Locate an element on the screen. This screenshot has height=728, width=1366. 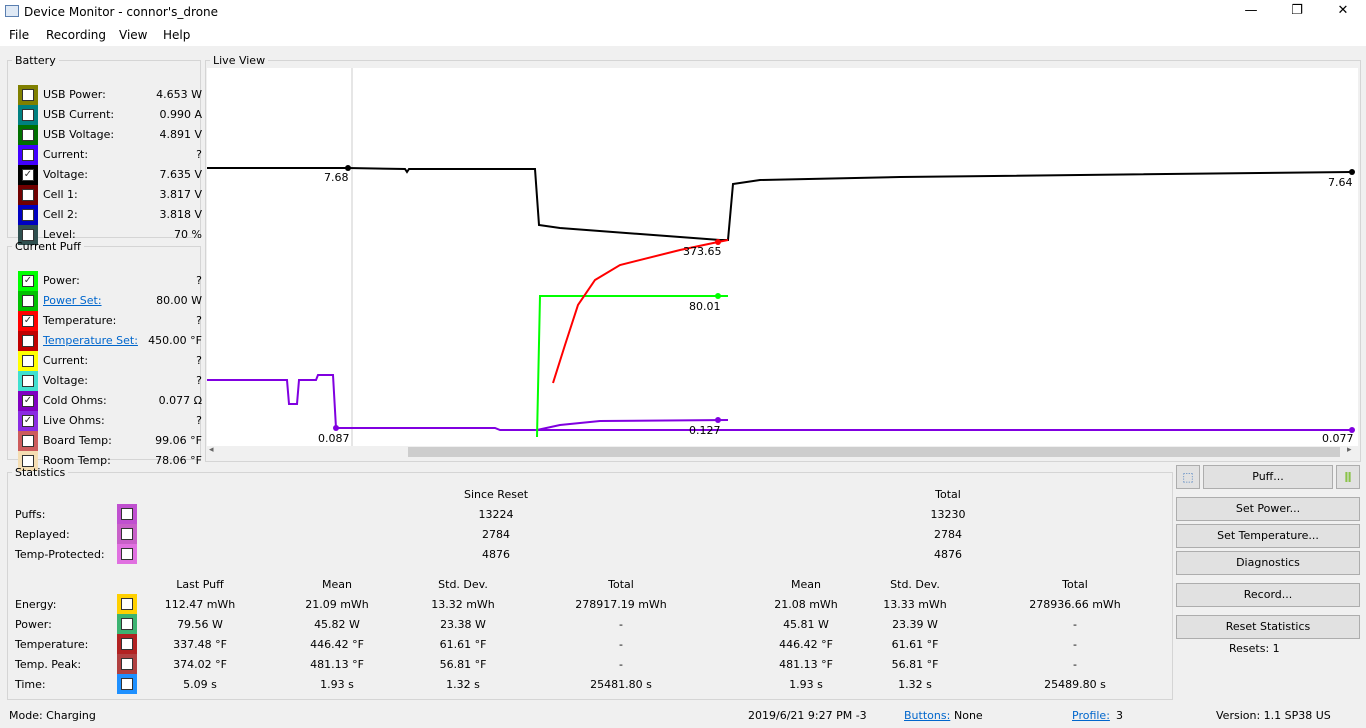
temperature-label: Temperature: is located at coordinates (80, 320).